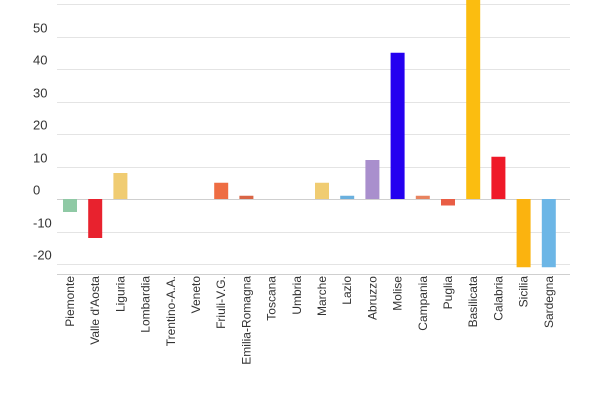 The height and width of the screenshot is (400, 600). What do you see at coordinates (297, 295) in the screenshot?
I see `x-tick-label: Umbria` at bounding box center [297, 295].